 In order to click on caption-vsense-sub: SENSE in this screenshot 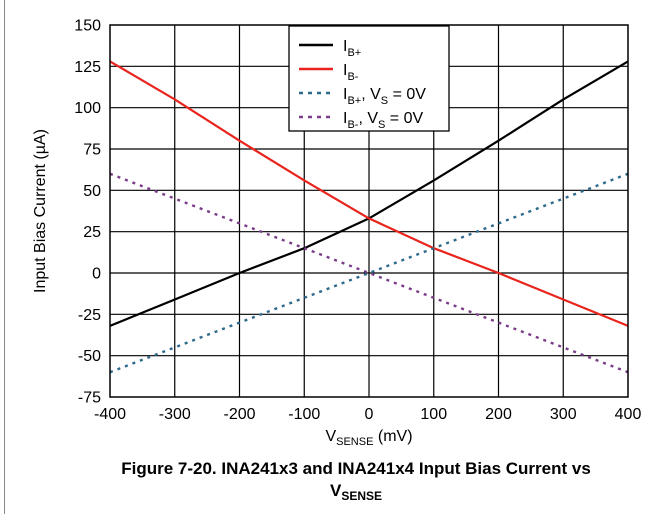, I will do `click(362, 496)`.